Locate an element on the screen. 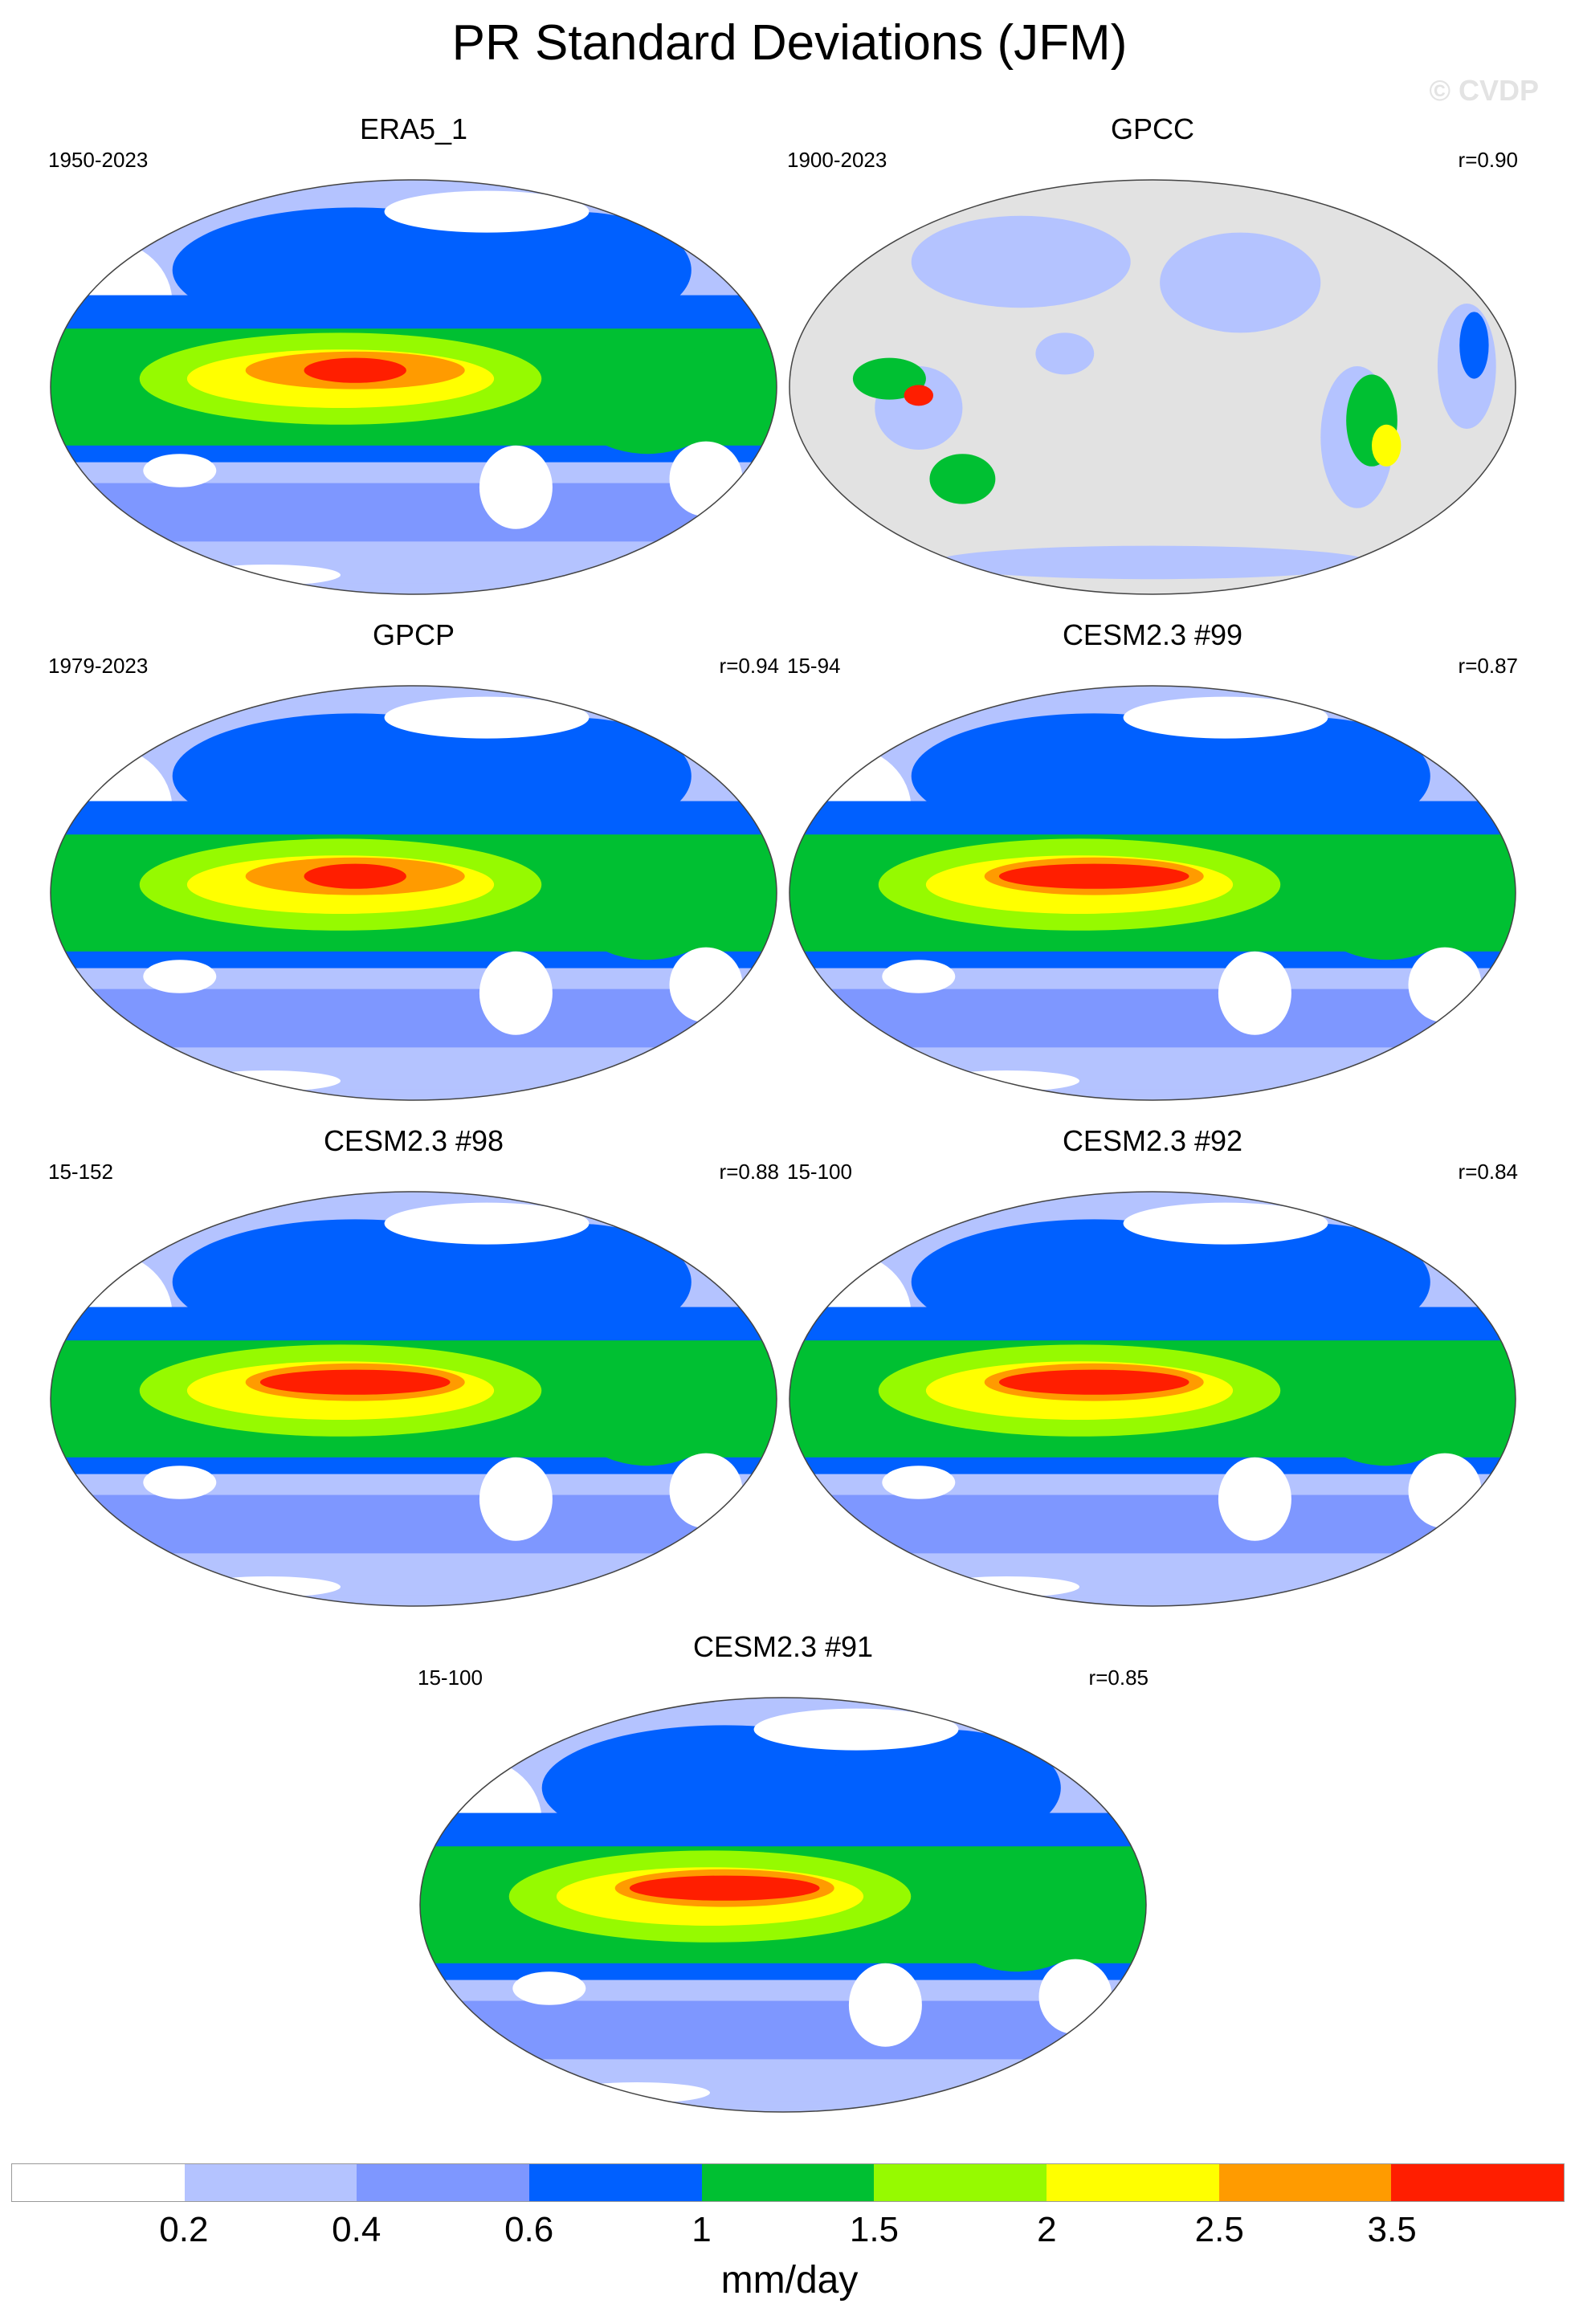 The image size is (1579, 2324). colorbar-tick-label: 0.2 is located at coordinates (184, 2229).